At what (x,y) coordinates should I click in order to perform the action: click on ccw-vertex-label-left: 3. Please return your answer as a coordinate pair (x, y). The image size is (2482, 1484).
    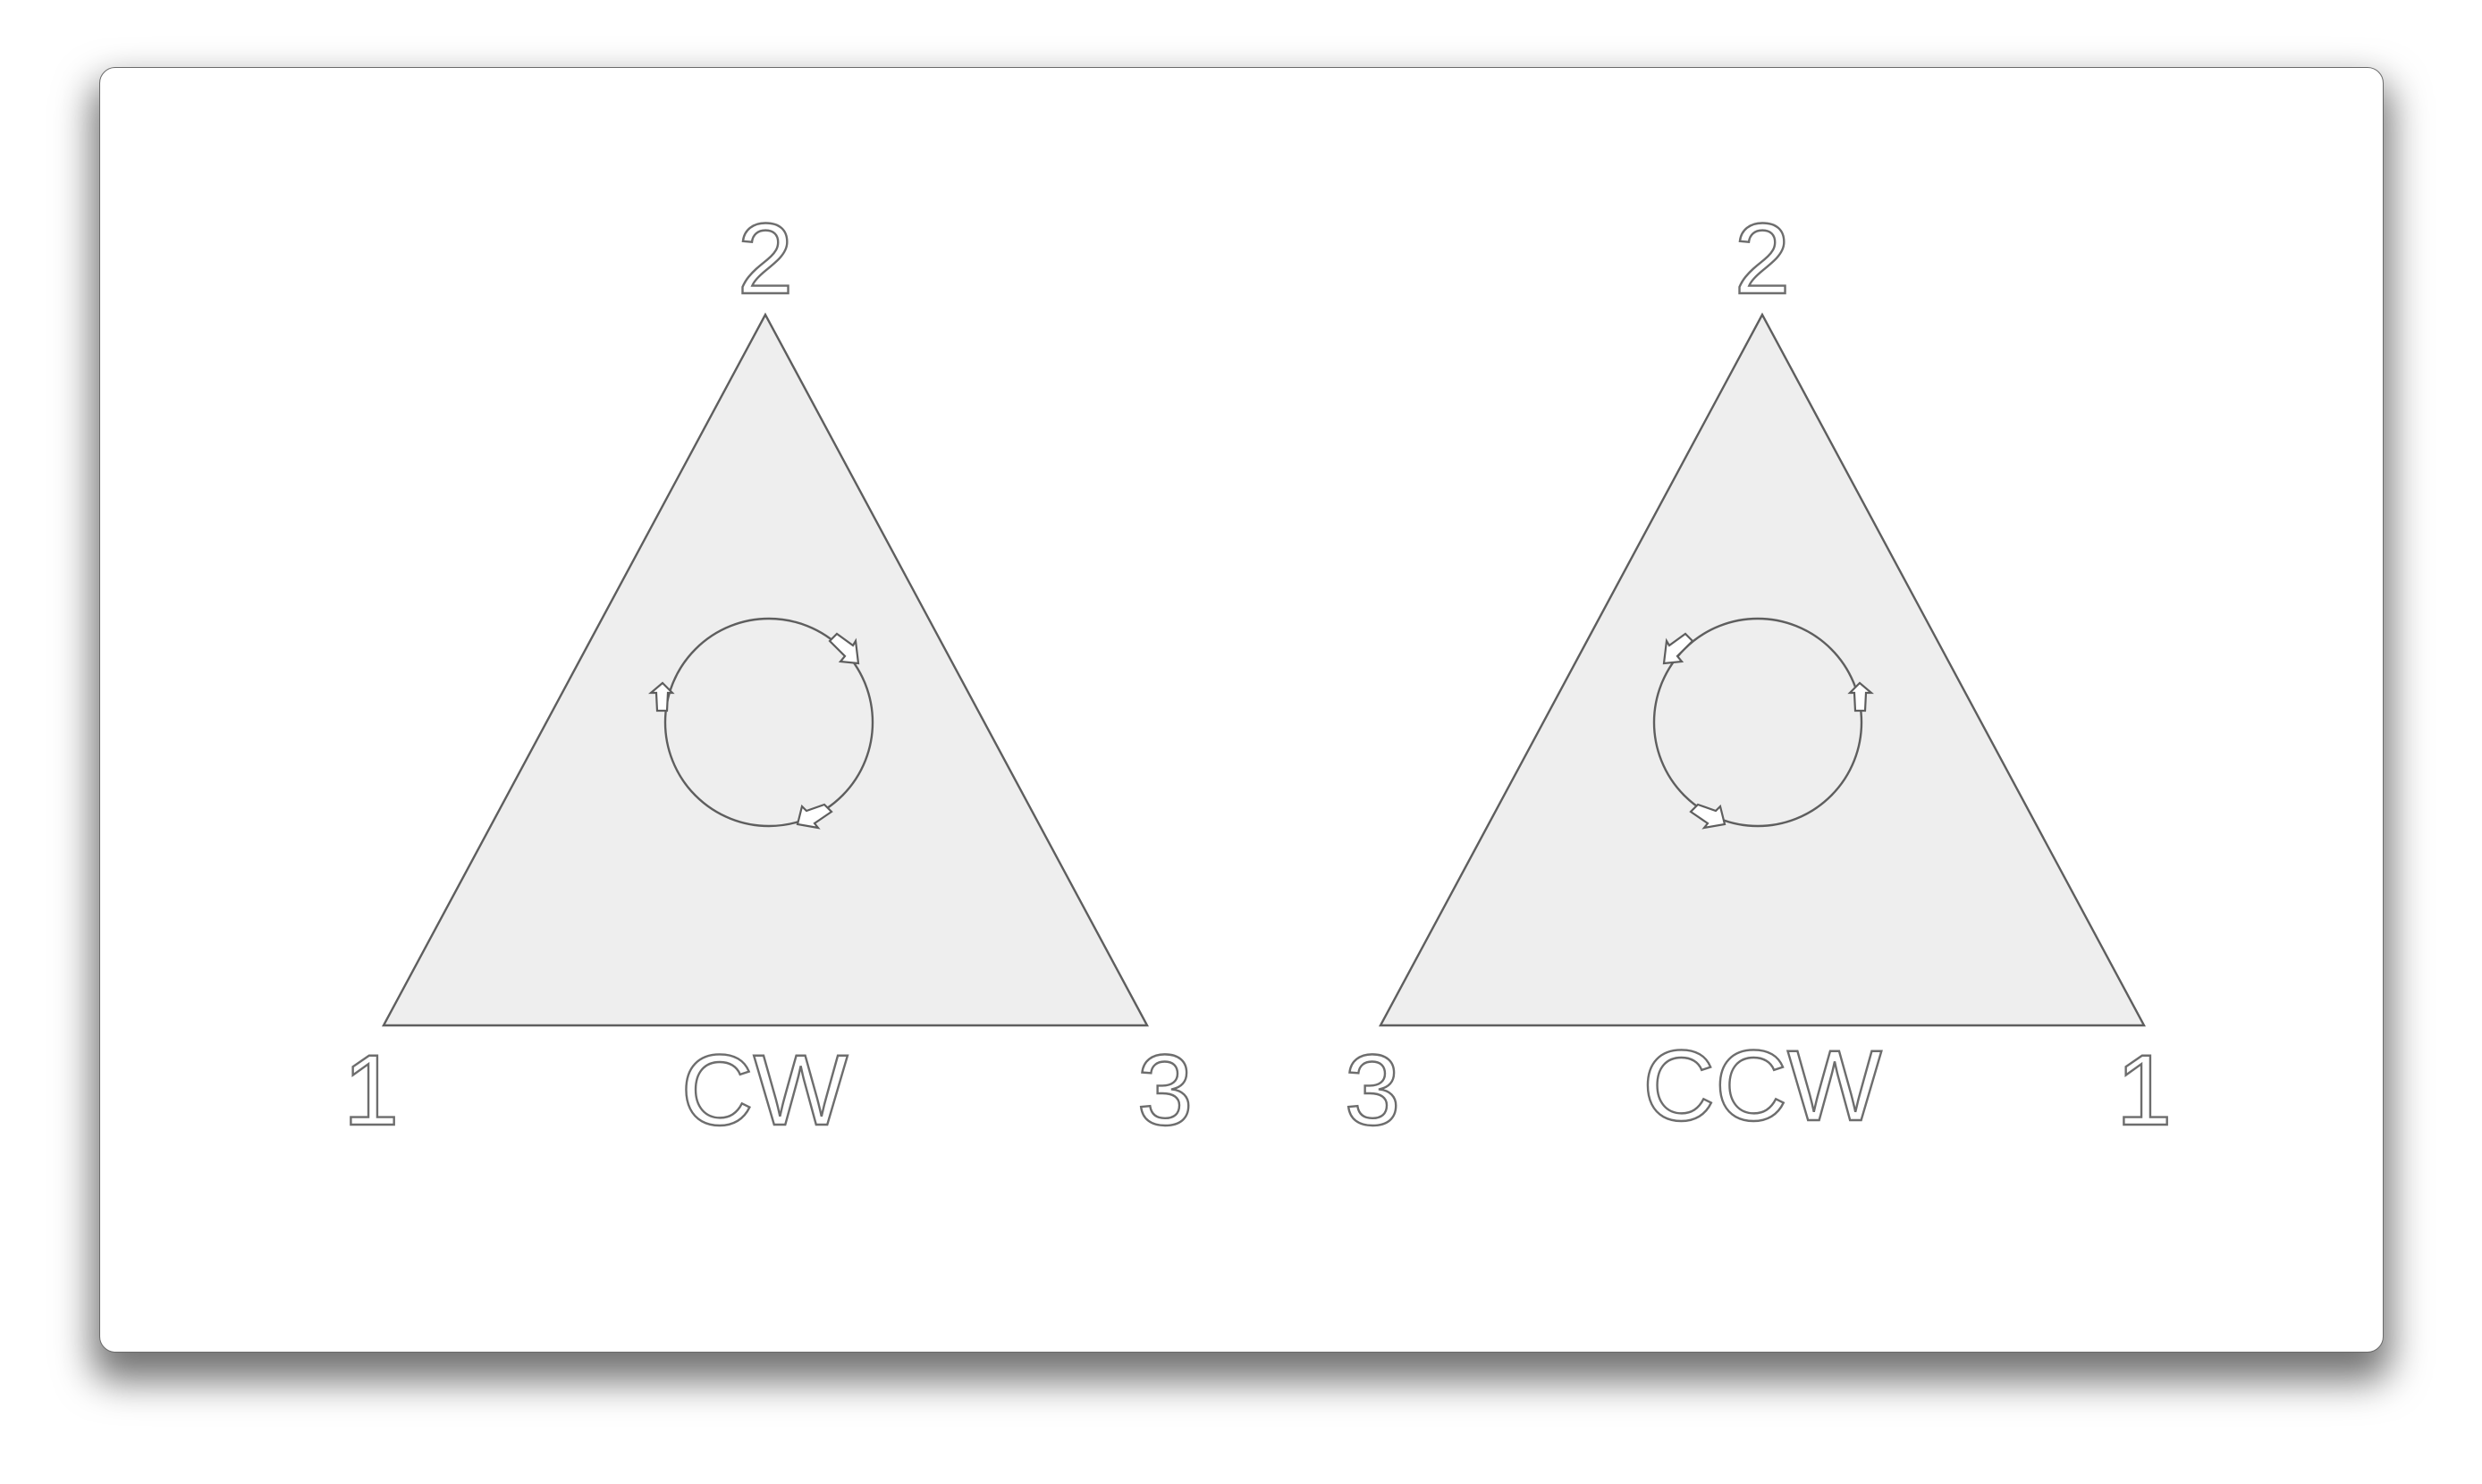
    Looking at the image, I should click on (1372, 1090).